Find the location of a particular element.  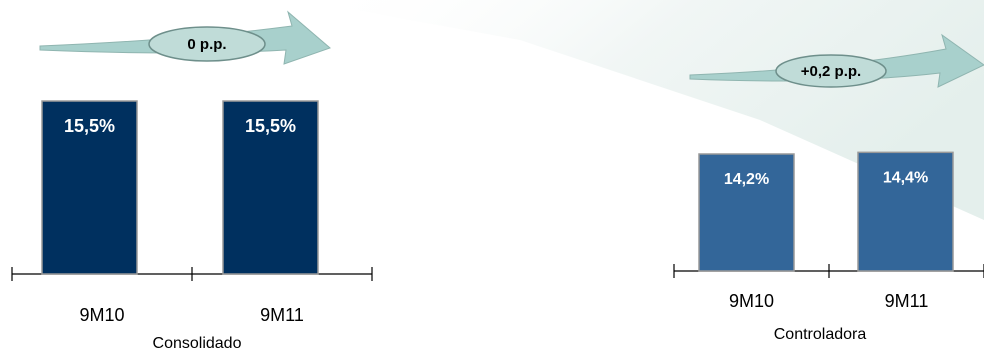

change-label: +0,2 p.p. is located at coordinates (831, 71).